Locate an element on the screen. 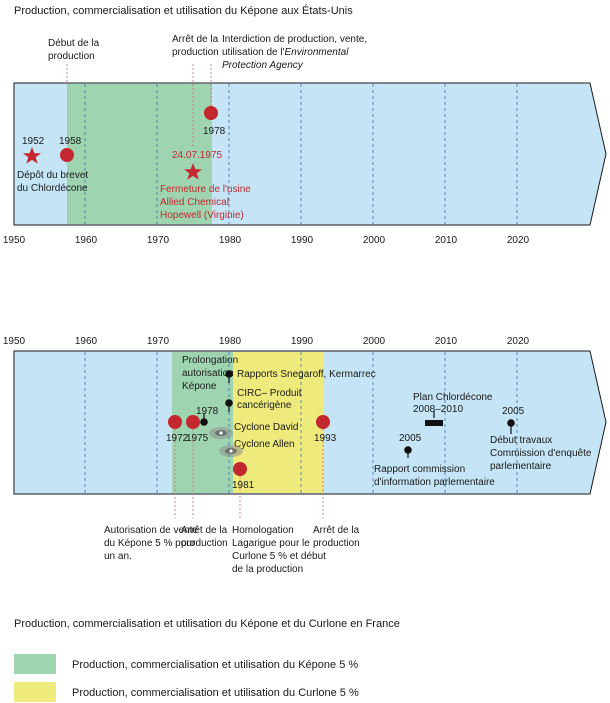 The height and width of the screenshot is (703, 610). france-year-1975: 1975 is located at coordinates (197, 438).